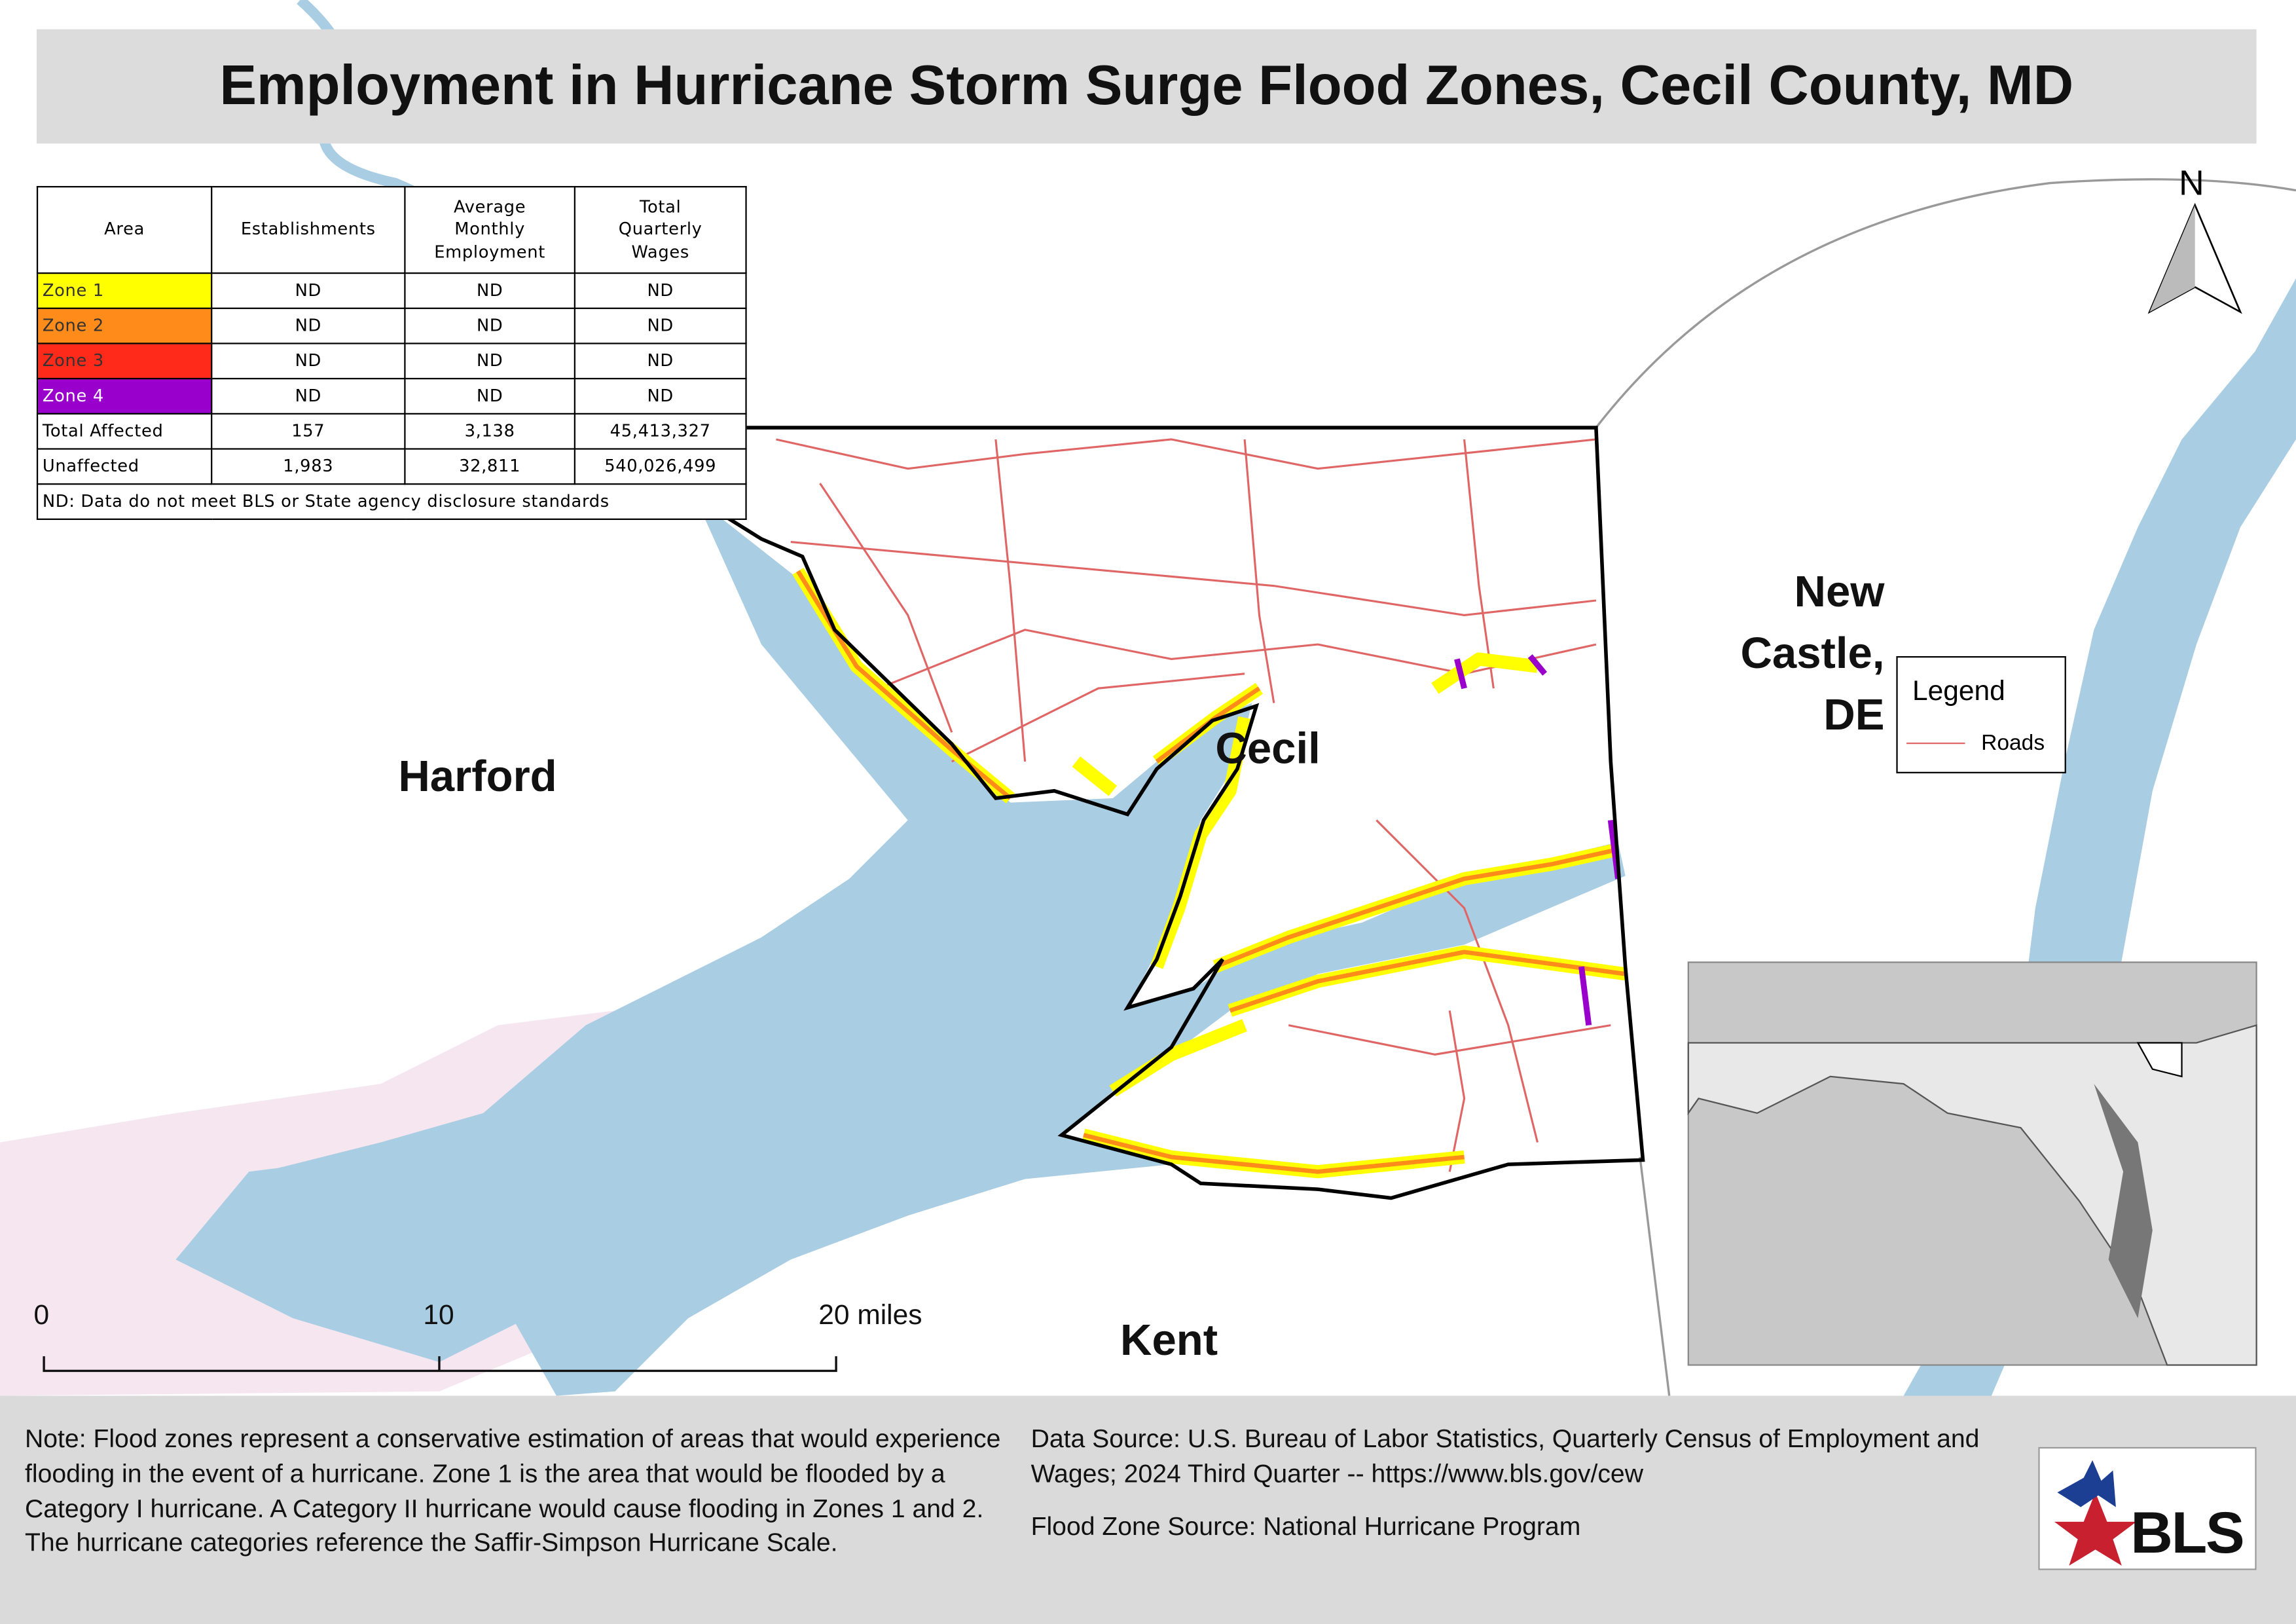 This screenshot has height=1624, width=2296. What do you see at coordinates (2191, 184) in the screenshot?
I see `north-label: N` at bounding box center [2191, 184].